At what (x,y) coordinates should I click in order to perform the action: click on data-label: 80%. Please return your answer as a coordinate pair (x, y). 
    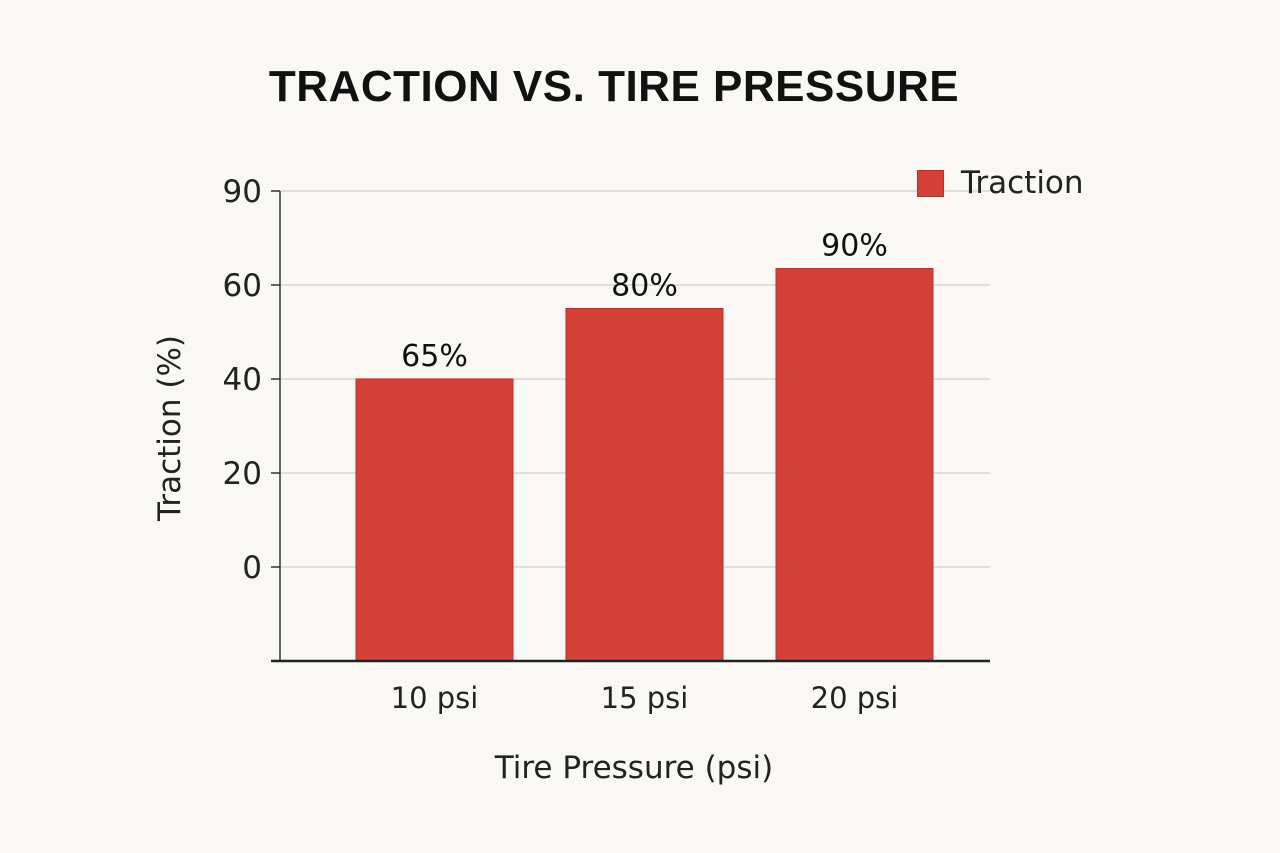
    Looking at the image, I should click on (644, 286).